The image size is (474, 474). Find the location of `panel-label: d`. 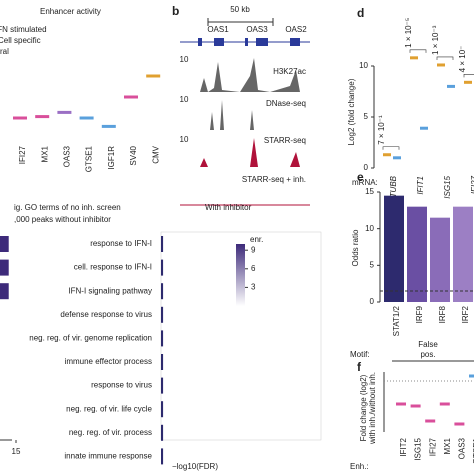

panel-label: d is located at coordinates (360, 13).